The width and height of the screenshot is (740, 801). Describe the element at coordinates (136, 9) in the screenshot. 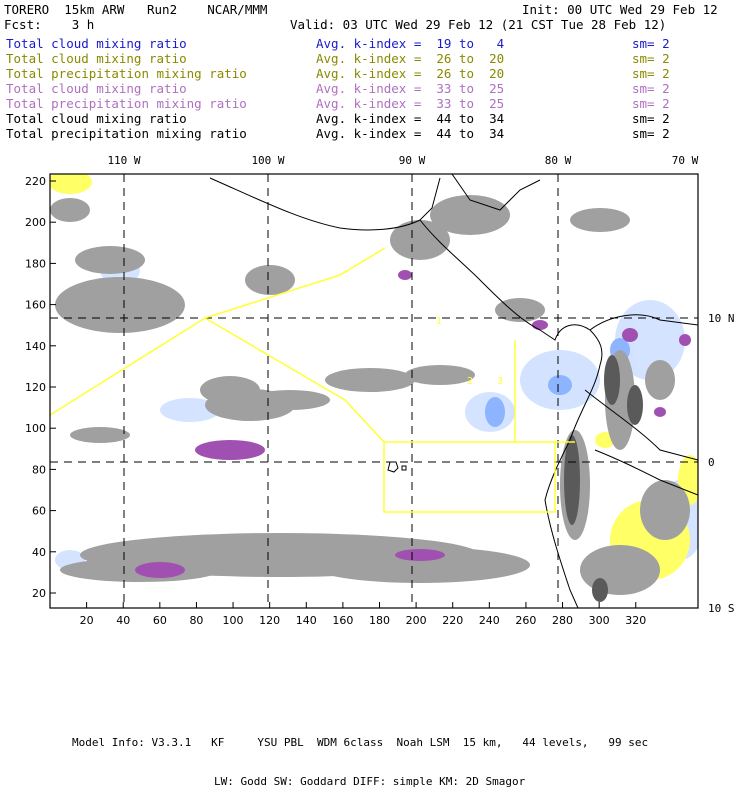

I see `model-title: TORERO 15km ARW Run2 NCAR/MMM` at that location.